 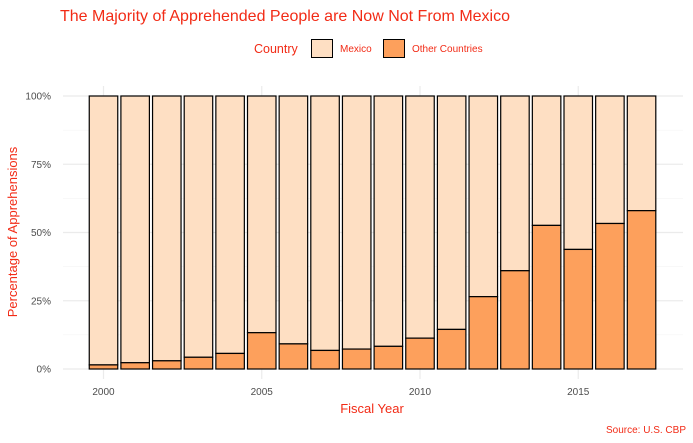 What do you see at coordinates (610, 160) in the screenshot?
I see `bar-mexico-2016` at bounding box center [610, 160].